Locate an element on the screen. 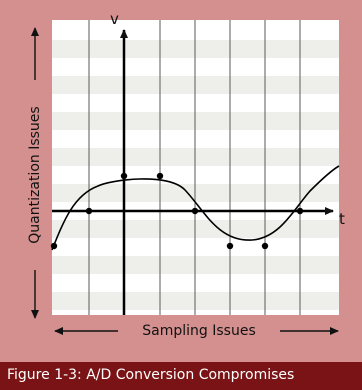 This screenshot has height=390, width=362. horizontal-axis-label: t is located at coordinates (342, 219).